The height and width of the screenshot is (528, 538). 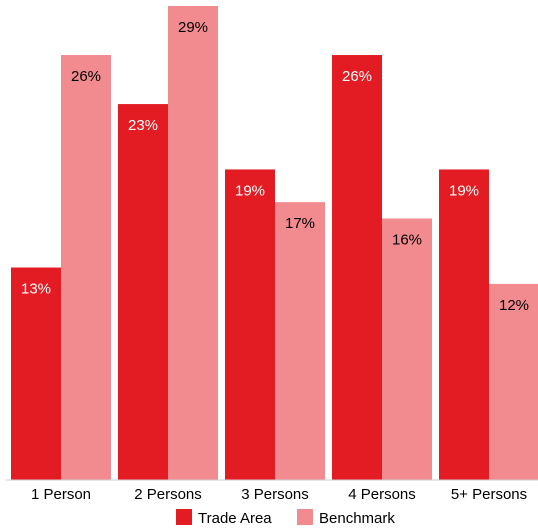 What do you see at coordinates (143, 125) in the screenshot?
I see `data-label-trade-area-2: 23%` at bounding box center [143, 125].